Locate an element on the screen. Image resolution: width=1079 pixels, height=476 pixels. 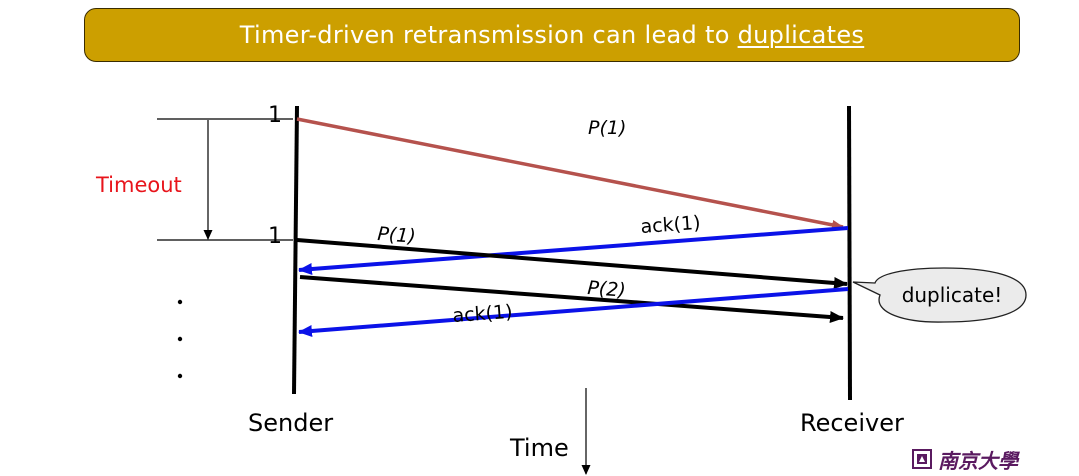
university-logo-text: 南京大學 is located at coordinates (978, 460).